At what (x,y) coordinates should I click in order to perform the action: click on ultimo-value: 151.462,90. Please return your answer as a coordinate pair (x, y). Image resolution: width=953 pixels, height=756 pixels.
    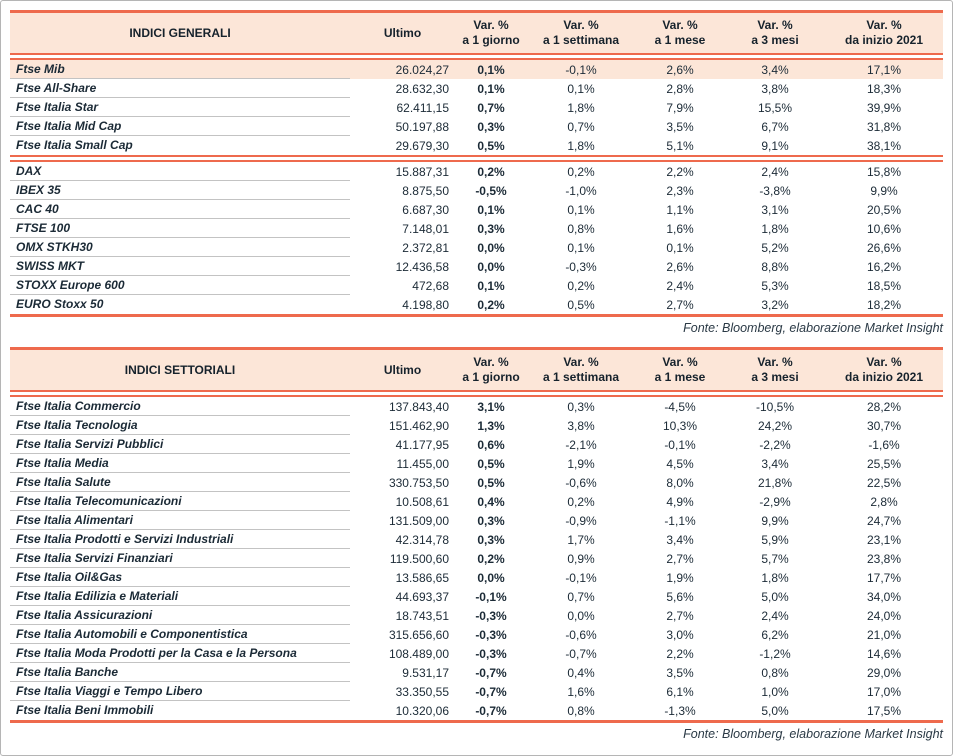
    Looking at the image, I should click on (418, 425).